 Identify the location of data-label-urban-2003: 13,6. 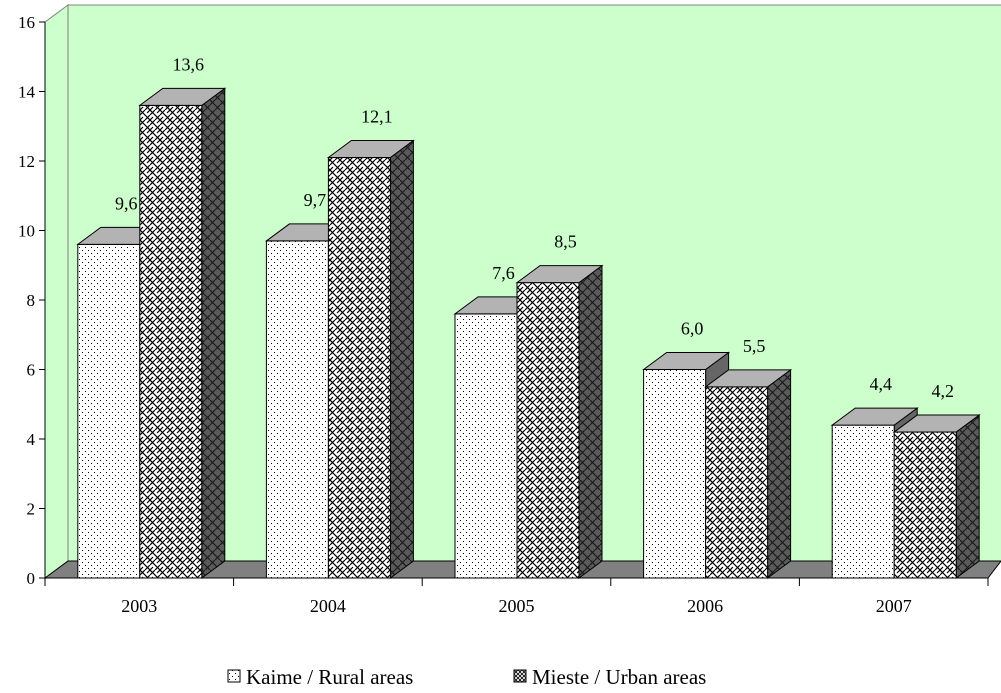
(189, 64).